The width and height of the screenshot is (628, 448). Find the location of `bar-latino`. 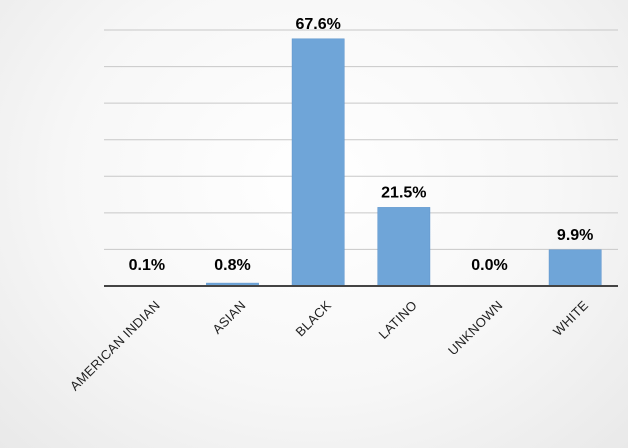

bar-latino is located at coordinates (404, 247).